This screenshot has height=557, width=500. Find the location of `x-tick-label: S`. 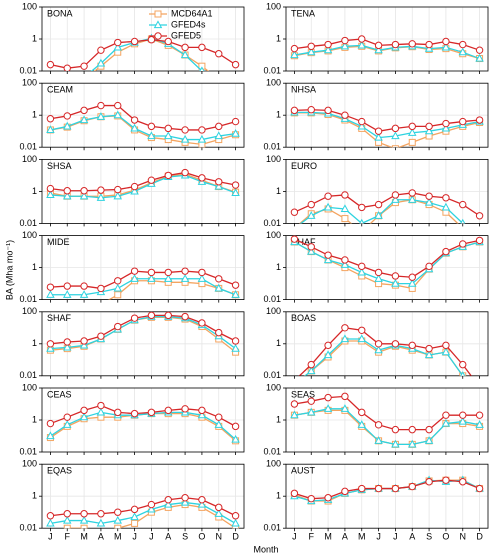

x-tick-label: S is located at coordinates (429, 537).